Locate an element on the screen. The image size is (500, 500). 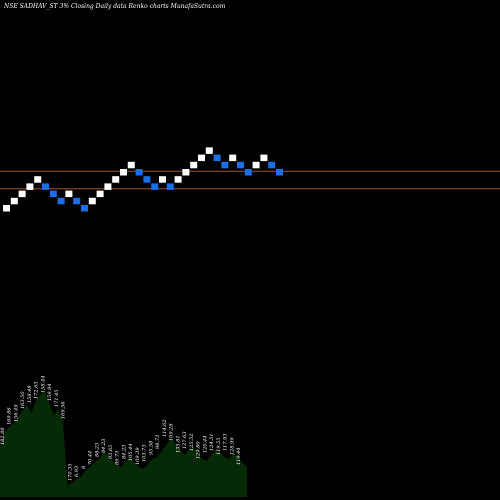
volume-label: 124.51 is located at coordinates (212, 443).